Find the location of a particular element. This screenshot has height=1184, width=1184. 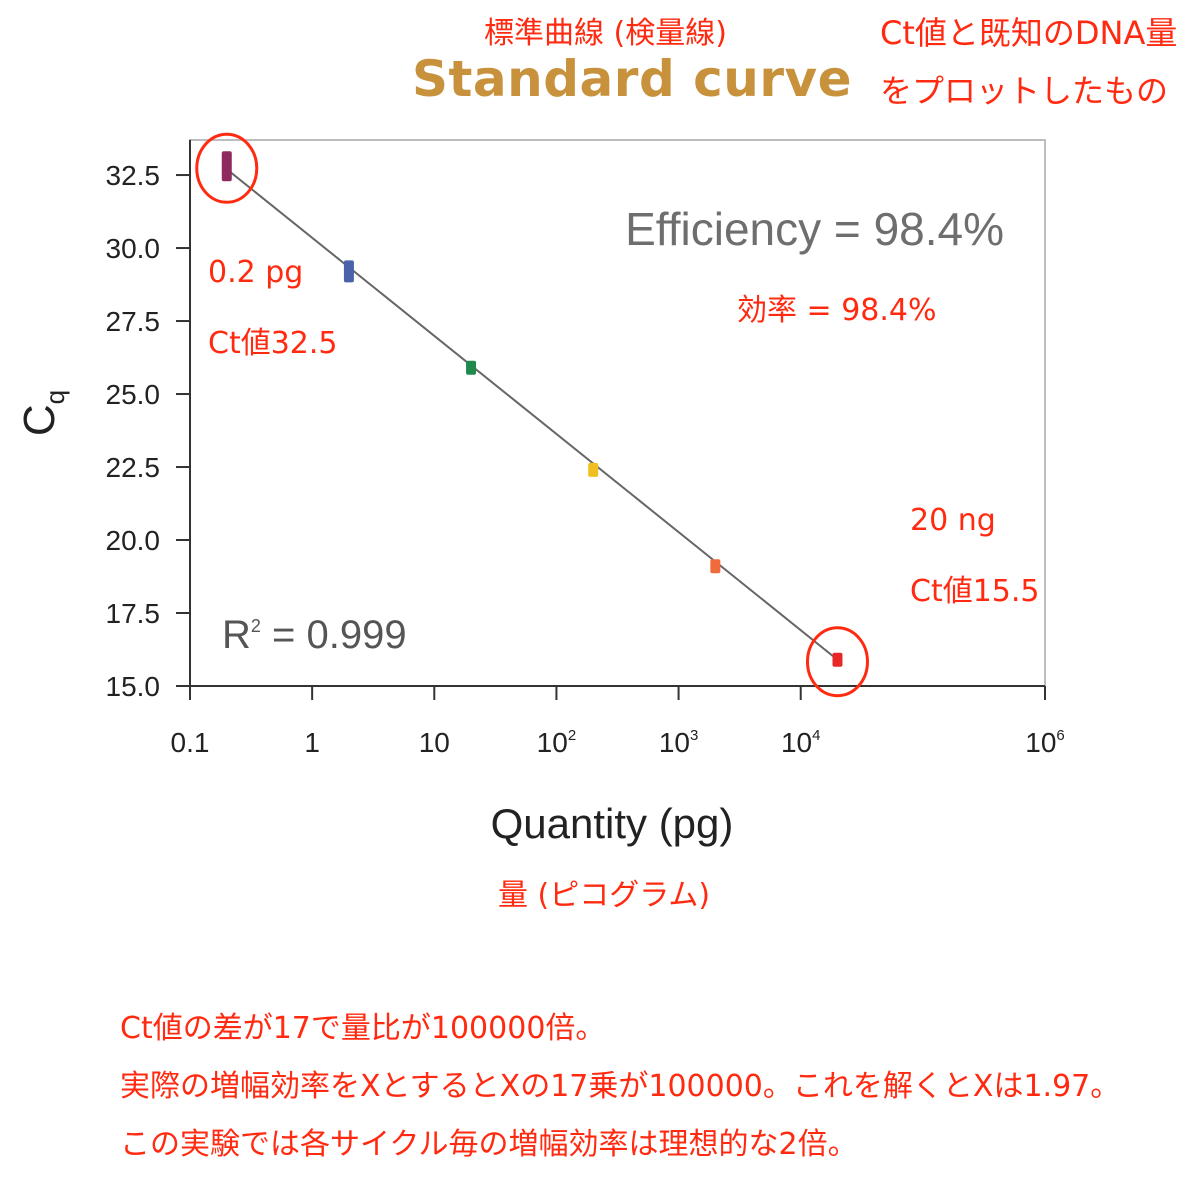

y-tick-label: 15.0 is located at coordinates (133, 686).